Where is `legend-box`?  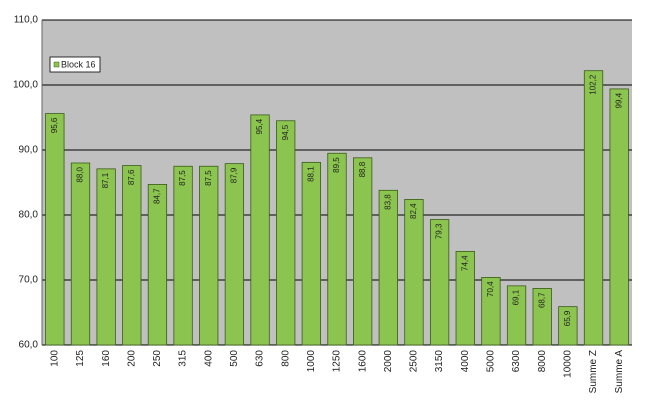
legend-box is located at coordinates (75, 64).